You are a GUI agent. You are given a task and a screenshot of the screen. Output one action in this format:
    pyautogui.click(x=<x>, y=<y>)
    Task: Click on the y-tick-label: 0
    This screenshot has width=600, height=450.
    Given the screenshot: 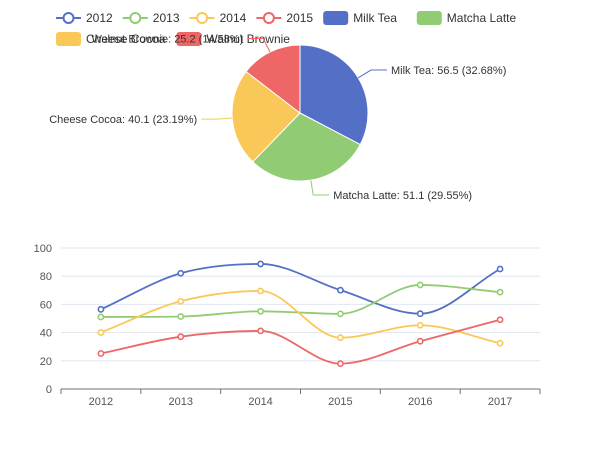 What is the action you would take?
    pyautogui.click(x=49, y=390)
    